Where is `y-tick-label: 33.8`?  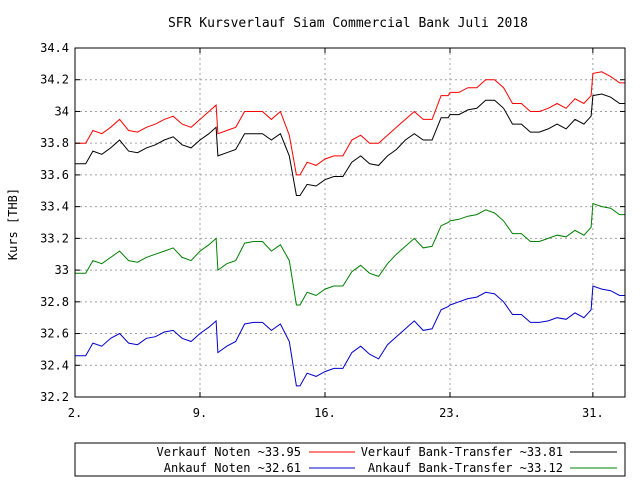 y-tick-label: 33.8 is located at coordinates (54, 143).